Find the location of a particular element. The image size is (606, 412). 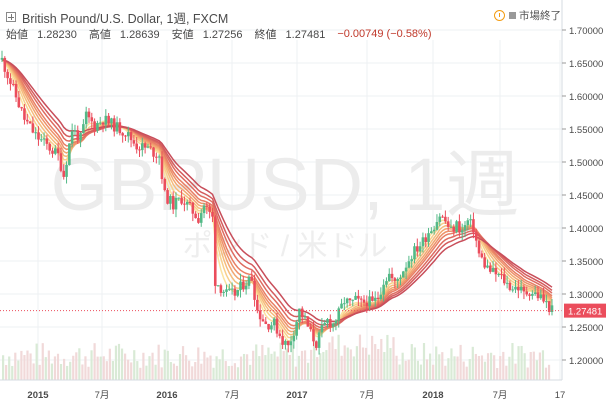

symbol-title: British Pound/U.S. Dollar, 1週, FXCM is located at coordinates (125, 18).